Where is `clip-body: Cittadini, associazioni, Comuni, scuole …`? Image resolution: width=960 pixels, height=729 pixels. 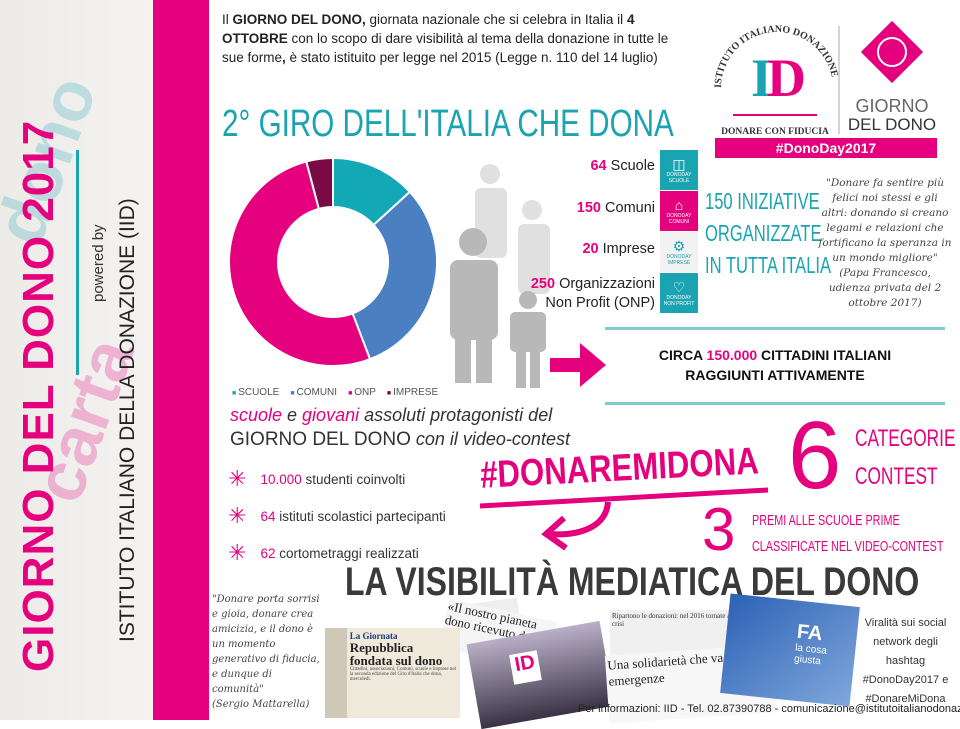
clip-body: Cittadini, associazioni, Comuni, scuole … is located at coordinates (402, 674).